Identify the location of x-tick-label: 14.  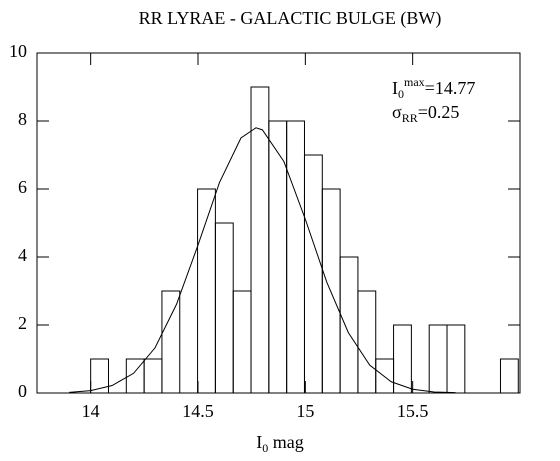
(91, 411).